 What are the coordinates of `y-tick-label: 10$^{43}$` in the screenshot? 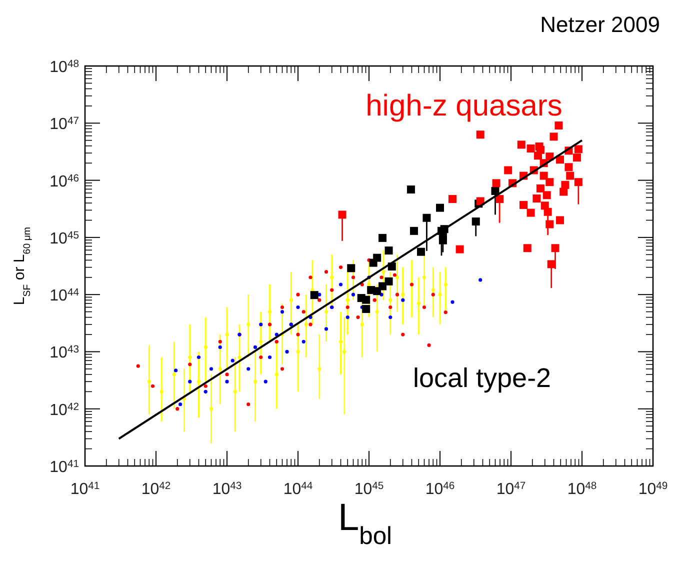 It's located at (65, 353).